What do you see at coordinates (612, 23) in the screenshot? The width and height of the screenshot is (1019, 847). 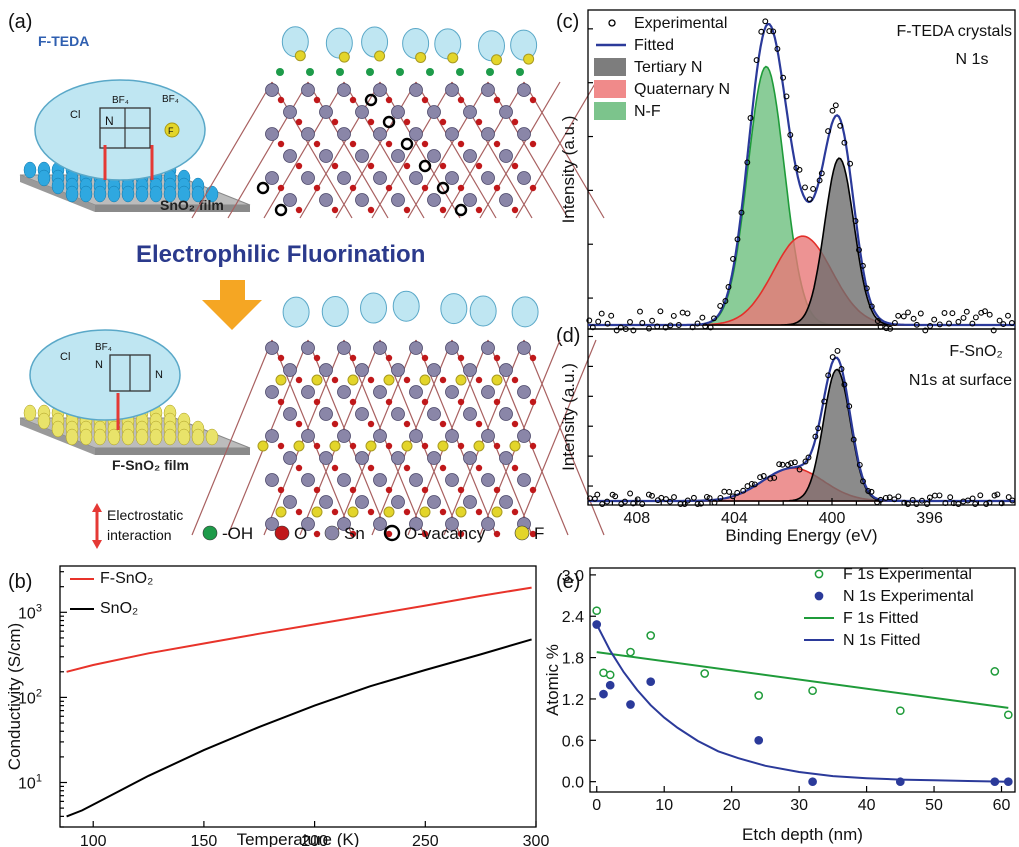 I see `legend-marker` at bounding box center [612, 23].